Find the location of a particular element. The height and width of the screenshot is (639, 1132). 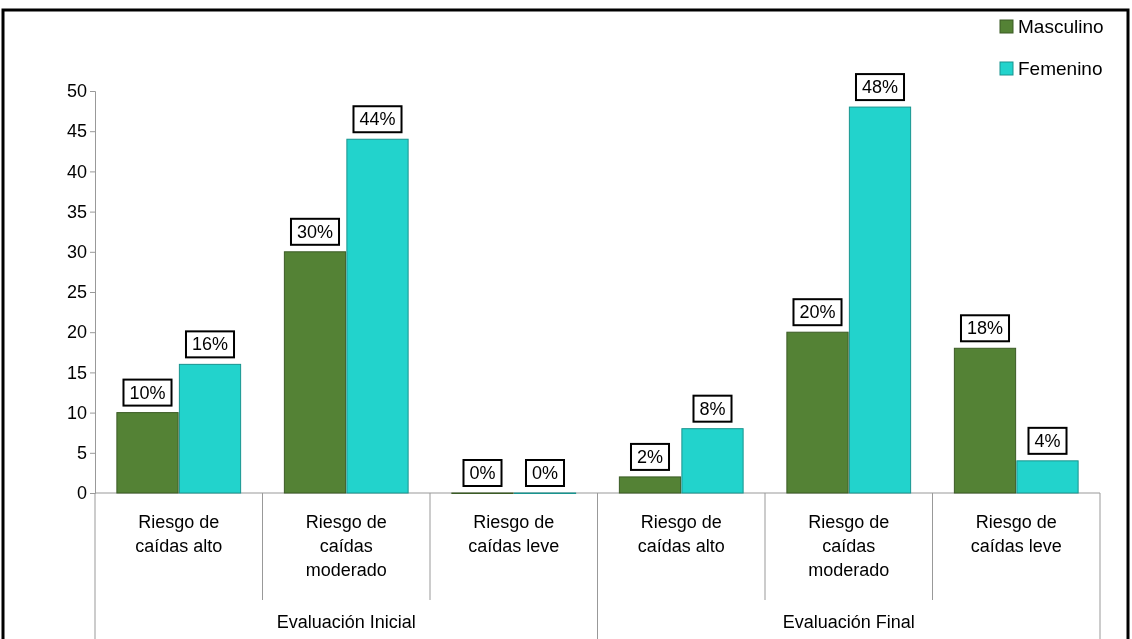

y-tick-label: 35 is located at coordinates (76, 211).